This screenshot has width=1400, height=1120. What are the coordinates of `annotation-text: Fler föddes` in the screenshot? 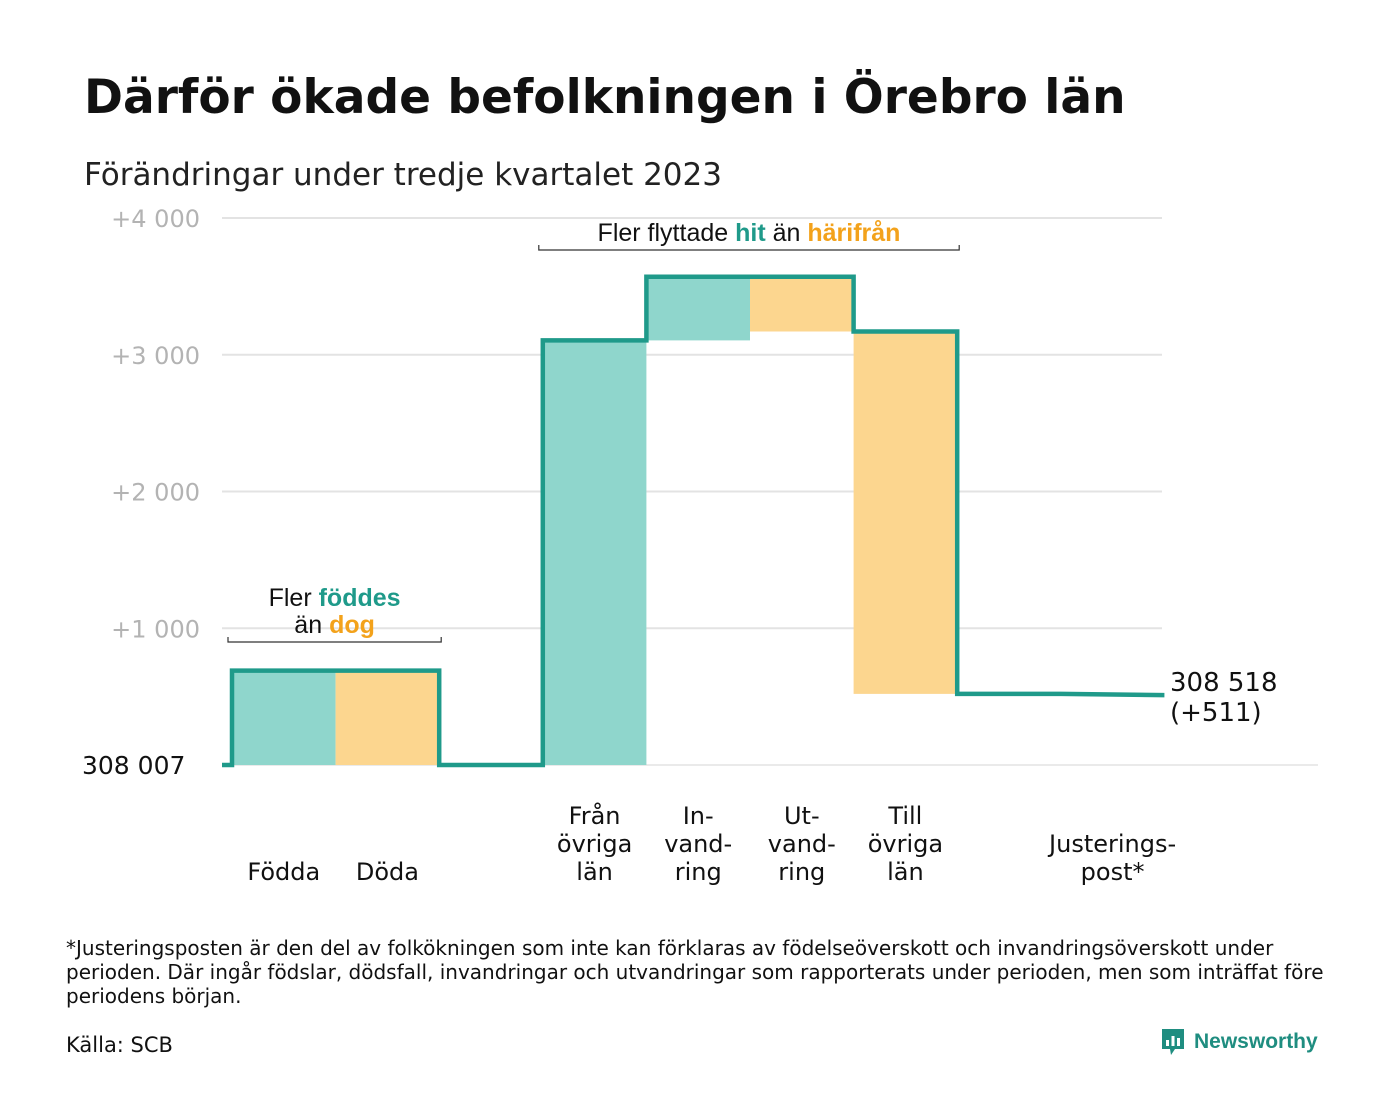 It's located at (335, 598).